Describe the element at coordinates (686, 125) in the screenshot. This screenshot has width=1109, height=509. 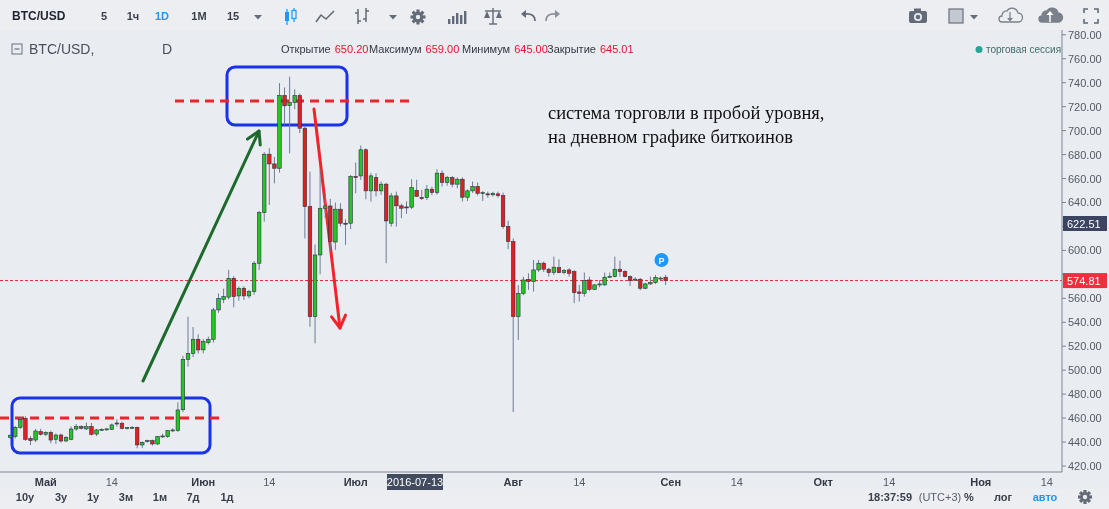
I see `text: система торговли в пробой уровня, на дневном графике биткоинов` at that location.